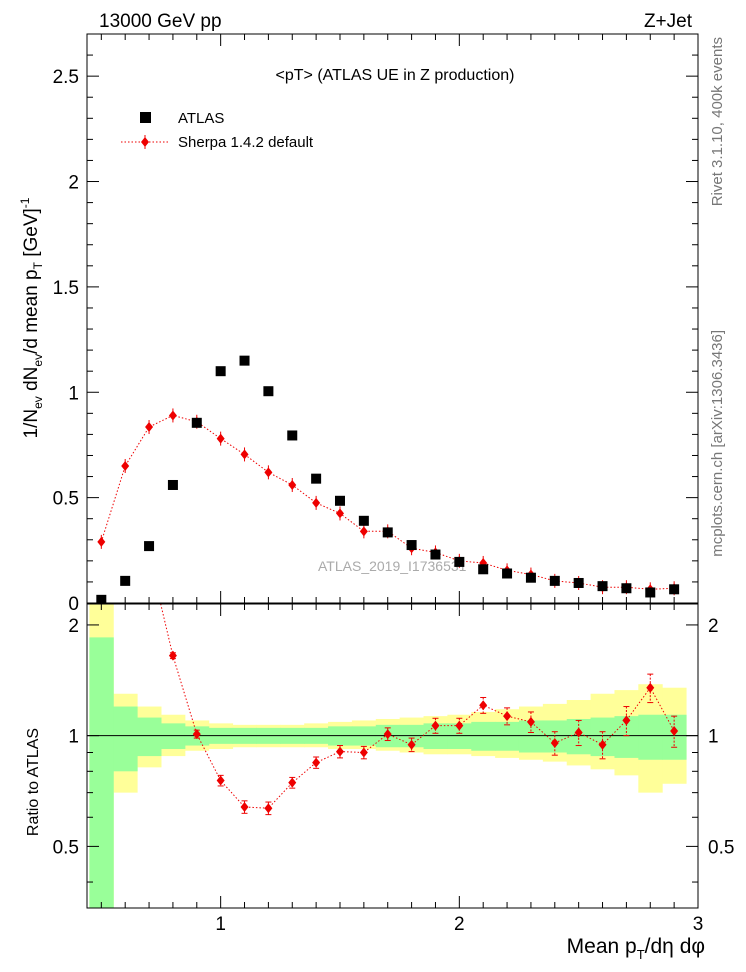  Describe the element at coordinates (66, 847) in the screenshot. I see `ratio-ytick-label: 0.5` at that location.